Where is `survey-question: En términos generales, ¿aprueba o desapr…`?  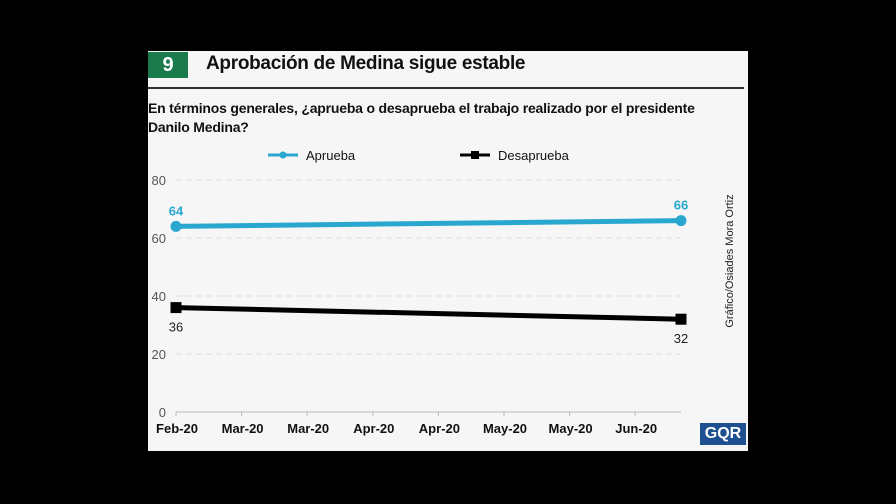 survey-question: En términos generales, ¿aprueba o desapr… is located at coordinates (421, 117).